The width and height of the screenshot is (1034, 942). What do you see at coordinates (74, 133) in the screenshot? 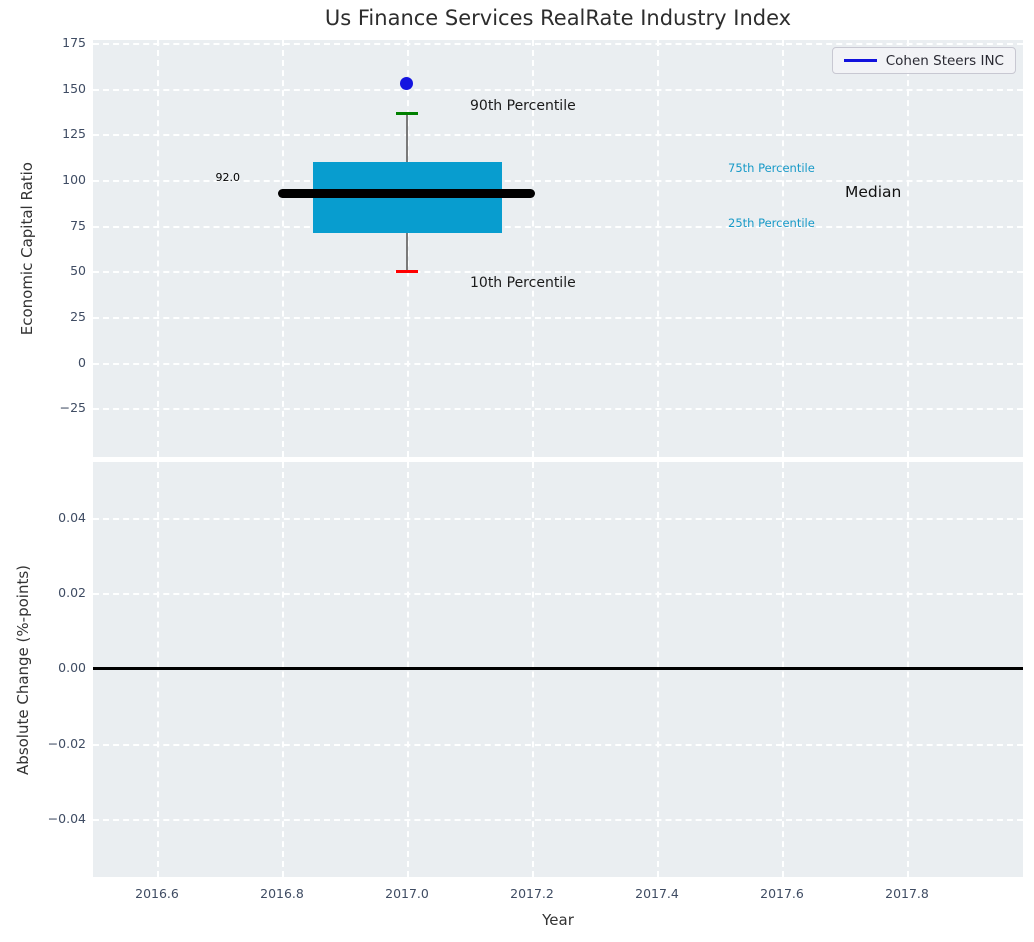
I see `y-tick-label: 125` at bounding box center [74, 133].